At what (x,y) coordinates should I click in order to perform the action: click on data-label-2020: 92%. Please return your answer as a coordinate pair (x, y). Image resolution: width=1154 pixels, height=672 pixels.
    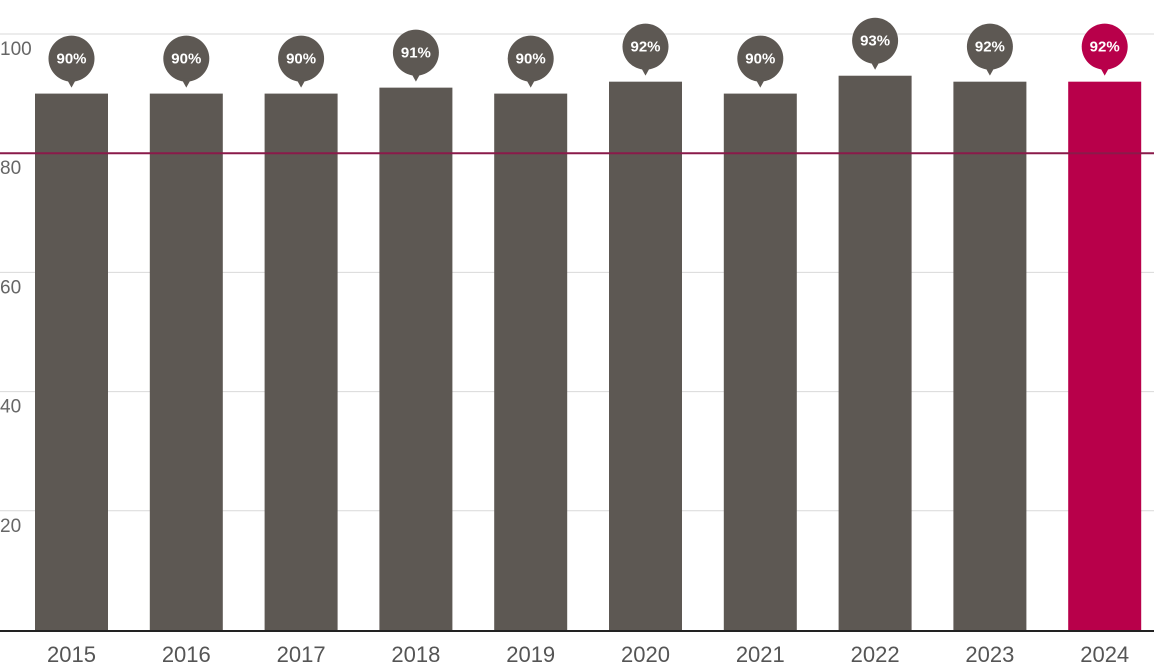
    Looking at the image, I should click on (645, 49).